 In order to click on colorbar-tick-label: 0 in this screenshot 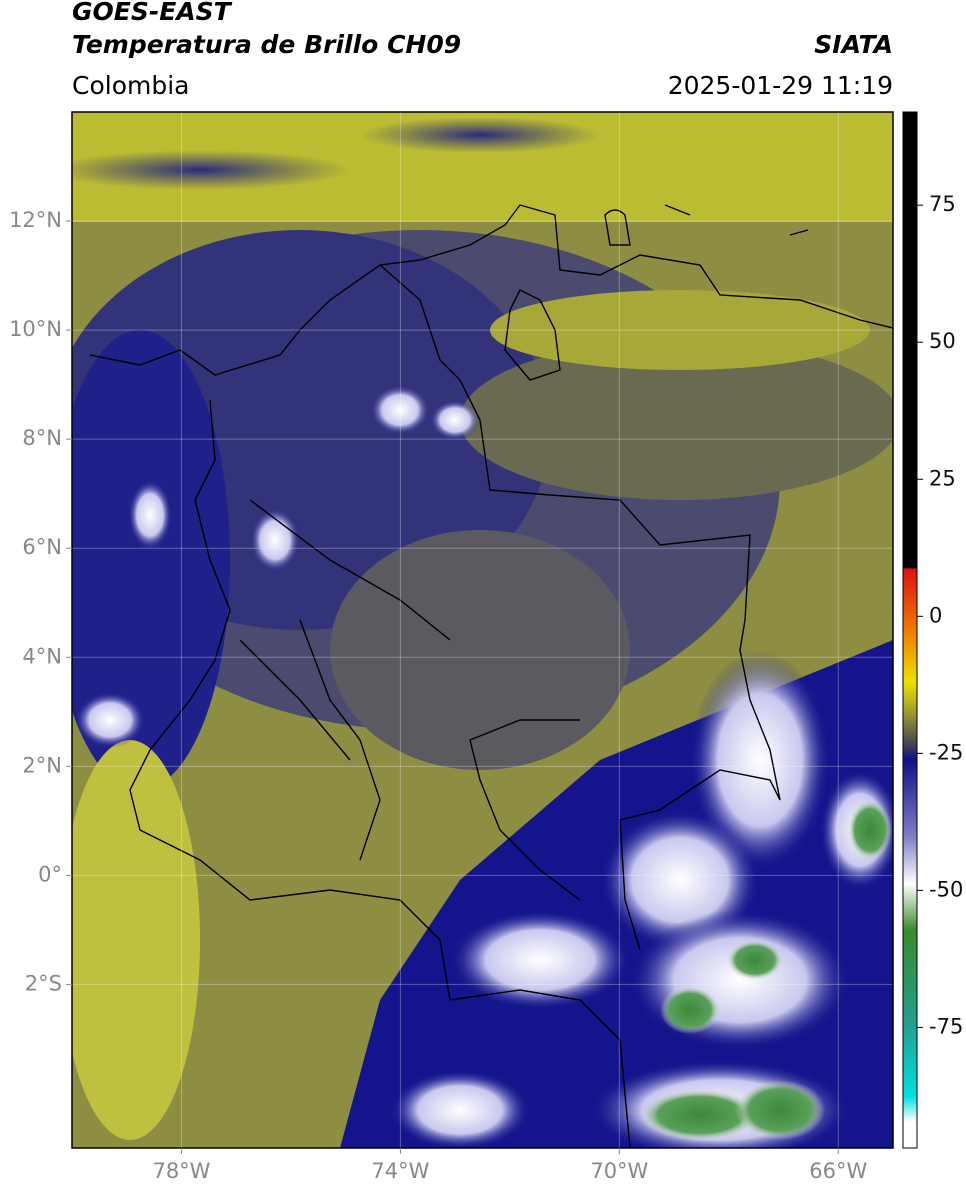, I will do `click(935, 615)`.